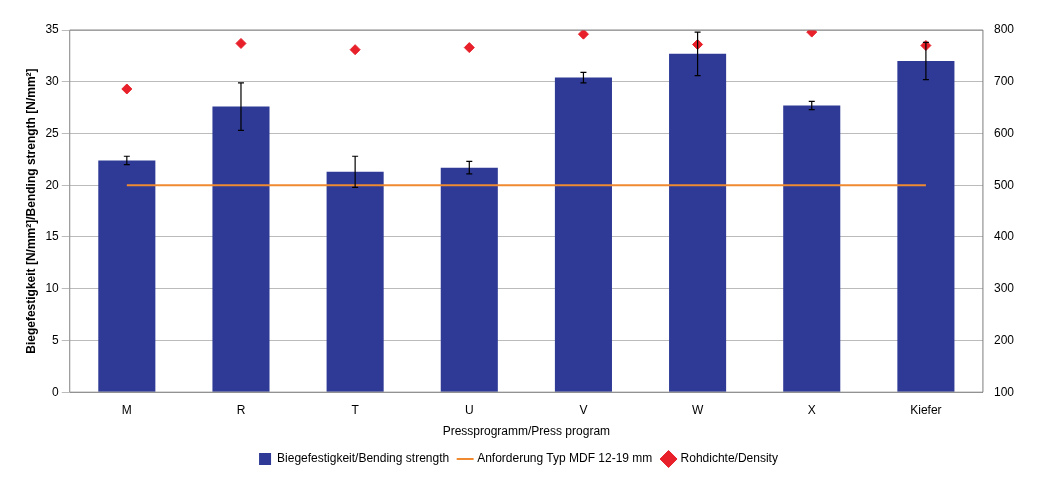 The height and width of the screenshot is (479, 1037). What do you see at coordinates (241, 409) in the screenshot?
I see `x-tick-label: R` at bounding box center [241, 409].